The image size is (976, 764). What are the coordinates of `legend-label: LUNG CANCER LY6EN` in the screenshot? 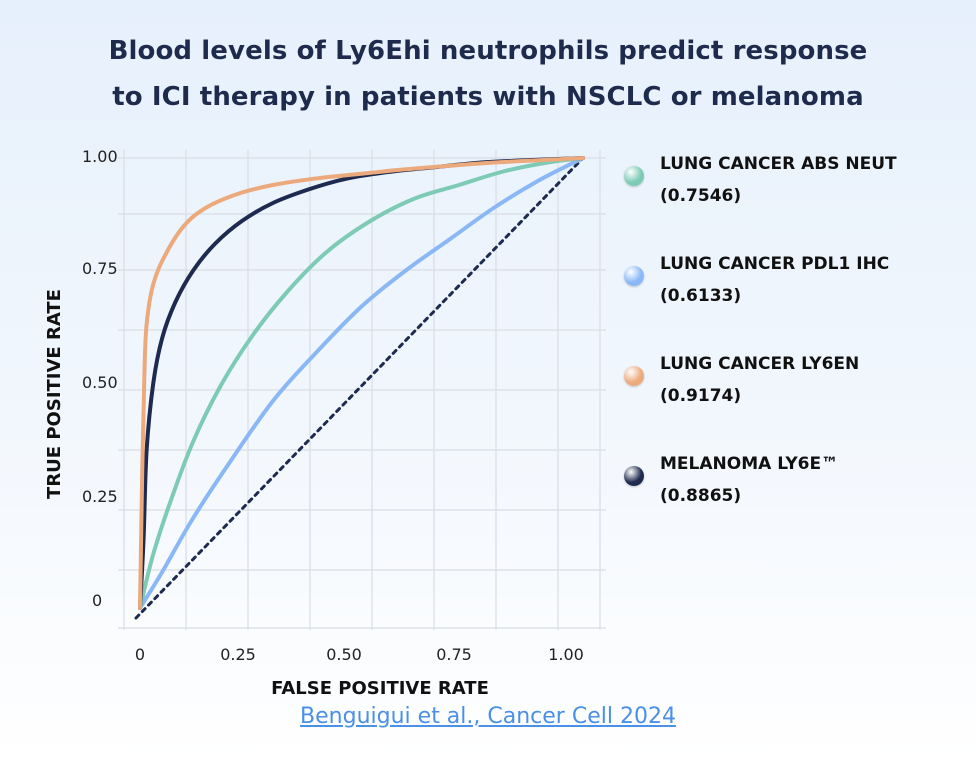 It's located at (760, 364).